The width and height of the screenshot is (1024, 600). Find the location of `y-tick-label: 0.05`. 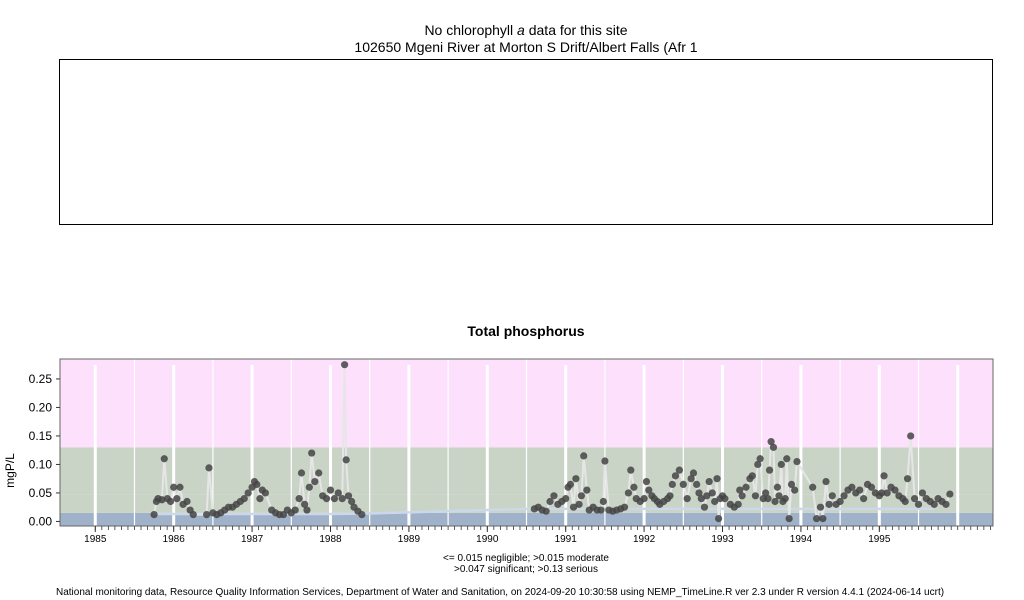

y-tick-label: 0.05 is located at coordinates (41, 493).